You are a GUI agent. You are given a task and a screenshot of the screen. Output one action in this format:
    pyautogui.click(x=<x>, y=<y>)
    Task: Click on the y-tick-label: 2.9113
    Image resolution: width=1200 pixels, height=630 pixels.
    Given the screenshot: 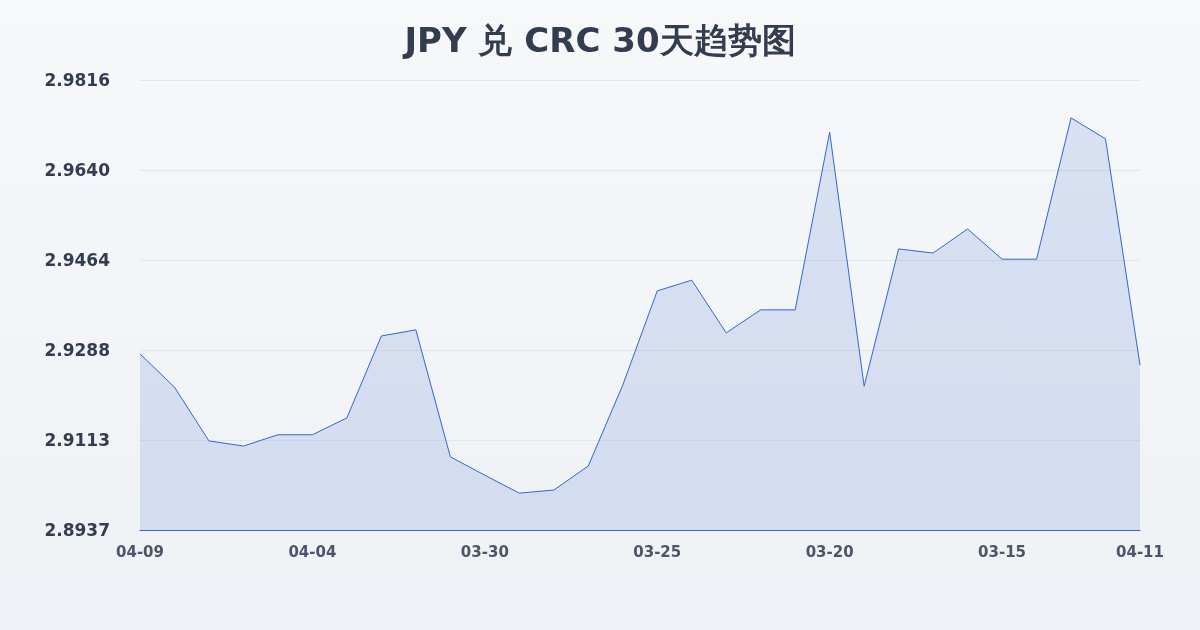 What is the action you would take?
    pyautogui.click(x=77, y=439)
    